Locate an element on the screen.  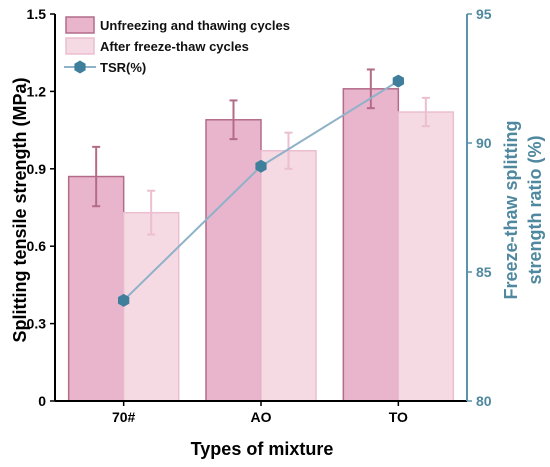
y-tick-label: 0.3 is located at coordinates (37, 324).